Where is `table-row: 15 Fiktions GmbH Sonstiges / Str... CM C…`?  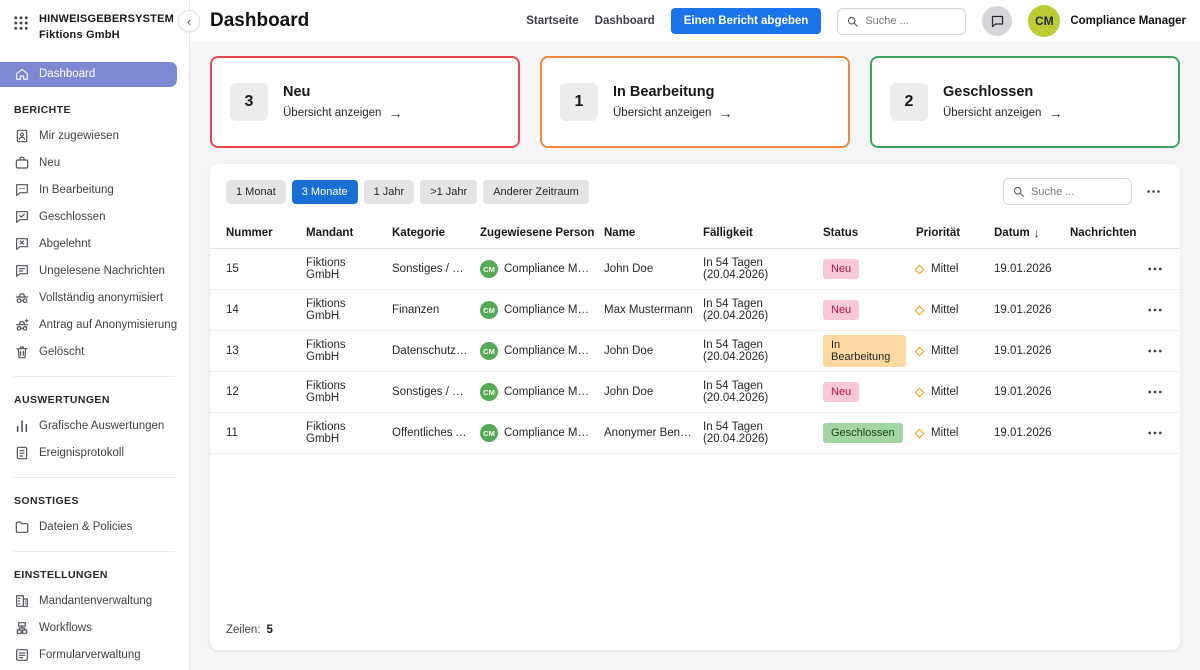 table-row: 15 Fiktions GmbH Sonstiges / Str... CM C… is located at coordinates (695, 269).